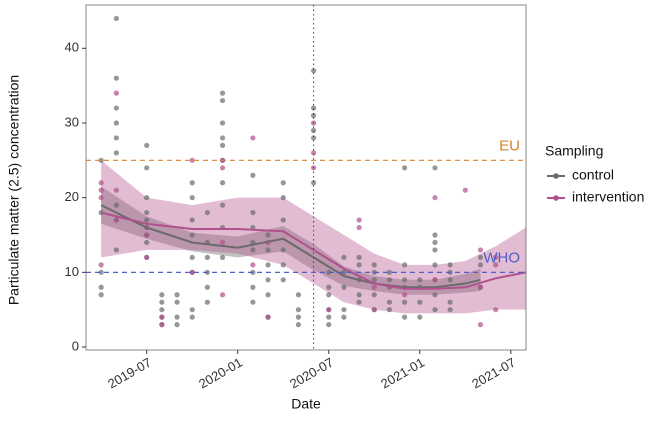 The height and width of the screenshot is (424, 666). I want to click on reference-label: EU, so click(509, 145).